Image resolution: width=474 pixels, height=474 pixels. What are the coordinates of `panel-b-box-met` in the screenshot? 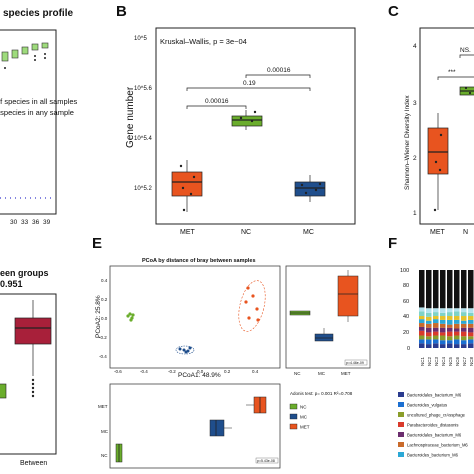 It's located at (187, 186).